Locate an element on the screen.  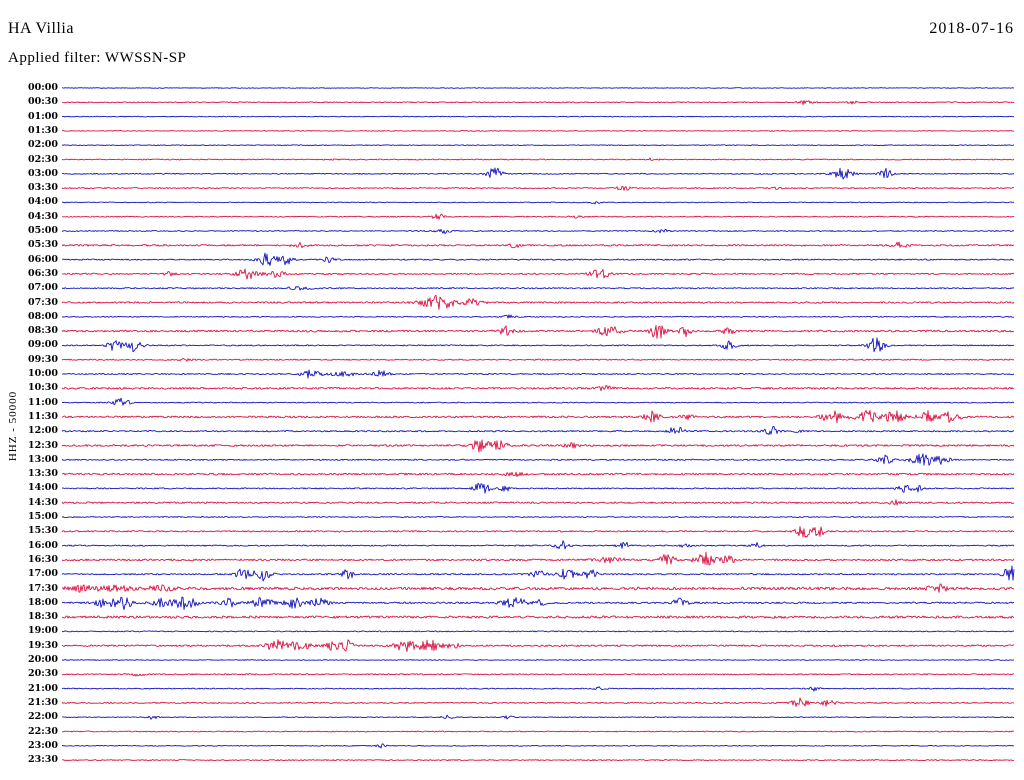
time-label-2130: 21:30 is located at coordinates (43, 702).